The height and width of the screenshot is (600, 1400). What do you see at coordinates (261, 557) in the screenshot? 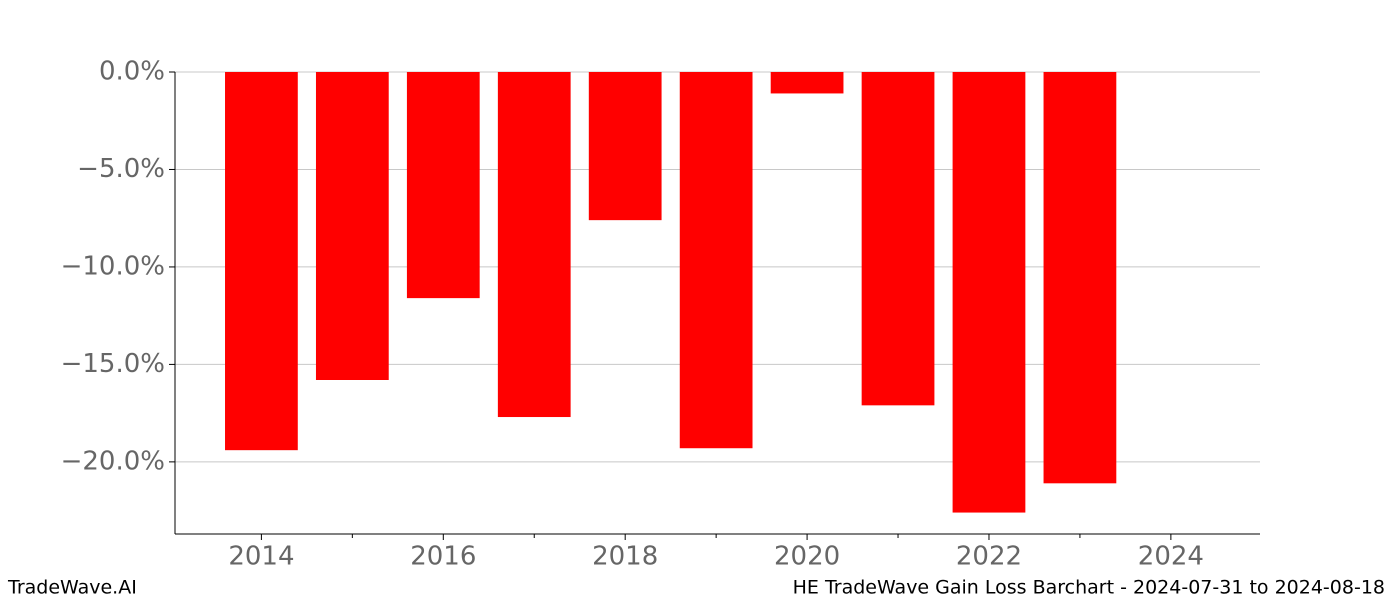
I see `x-tick-label: 2014` at bounding box center [261, 557].